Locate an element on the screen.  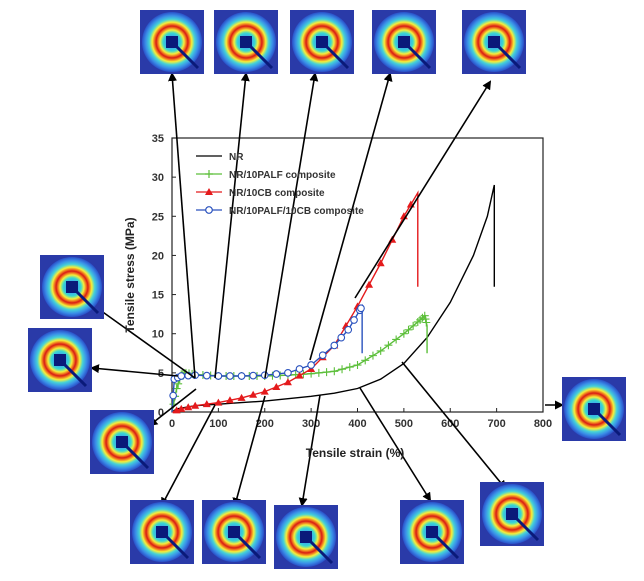
legend-label-cb: NR/10CB composite is located at coordinates (277, 193).